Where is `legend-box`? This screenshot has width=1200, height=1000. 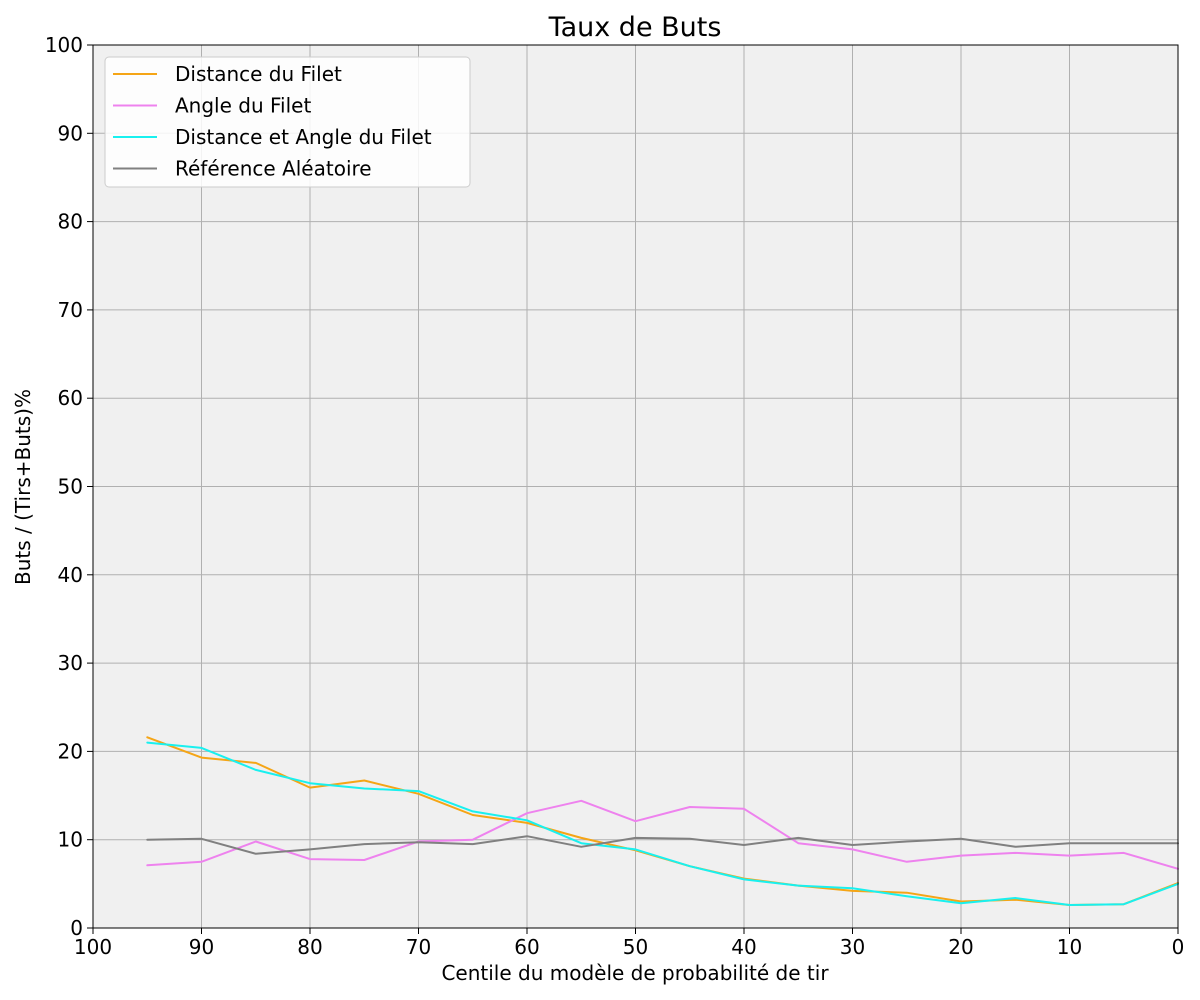
legend-box is located at coordinates (287, 122).